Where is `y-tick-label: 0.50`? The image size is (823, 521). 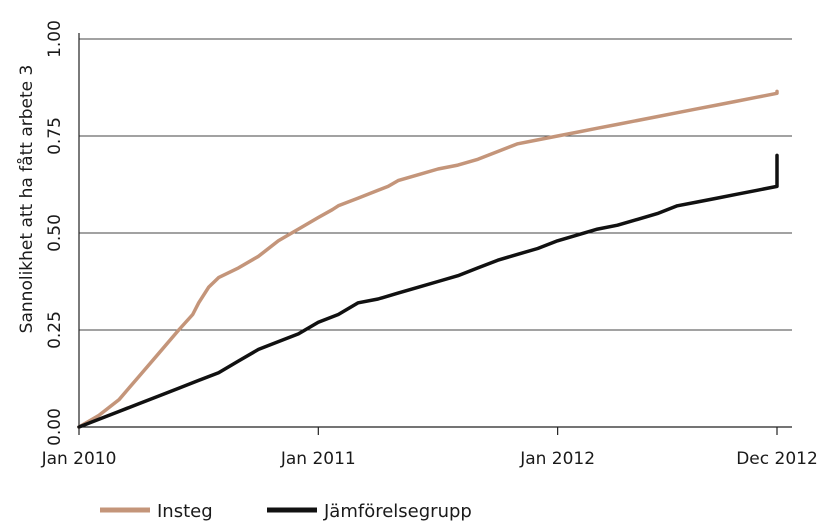
y-tick-label: 0.50 is located at coordinates (55, 233).